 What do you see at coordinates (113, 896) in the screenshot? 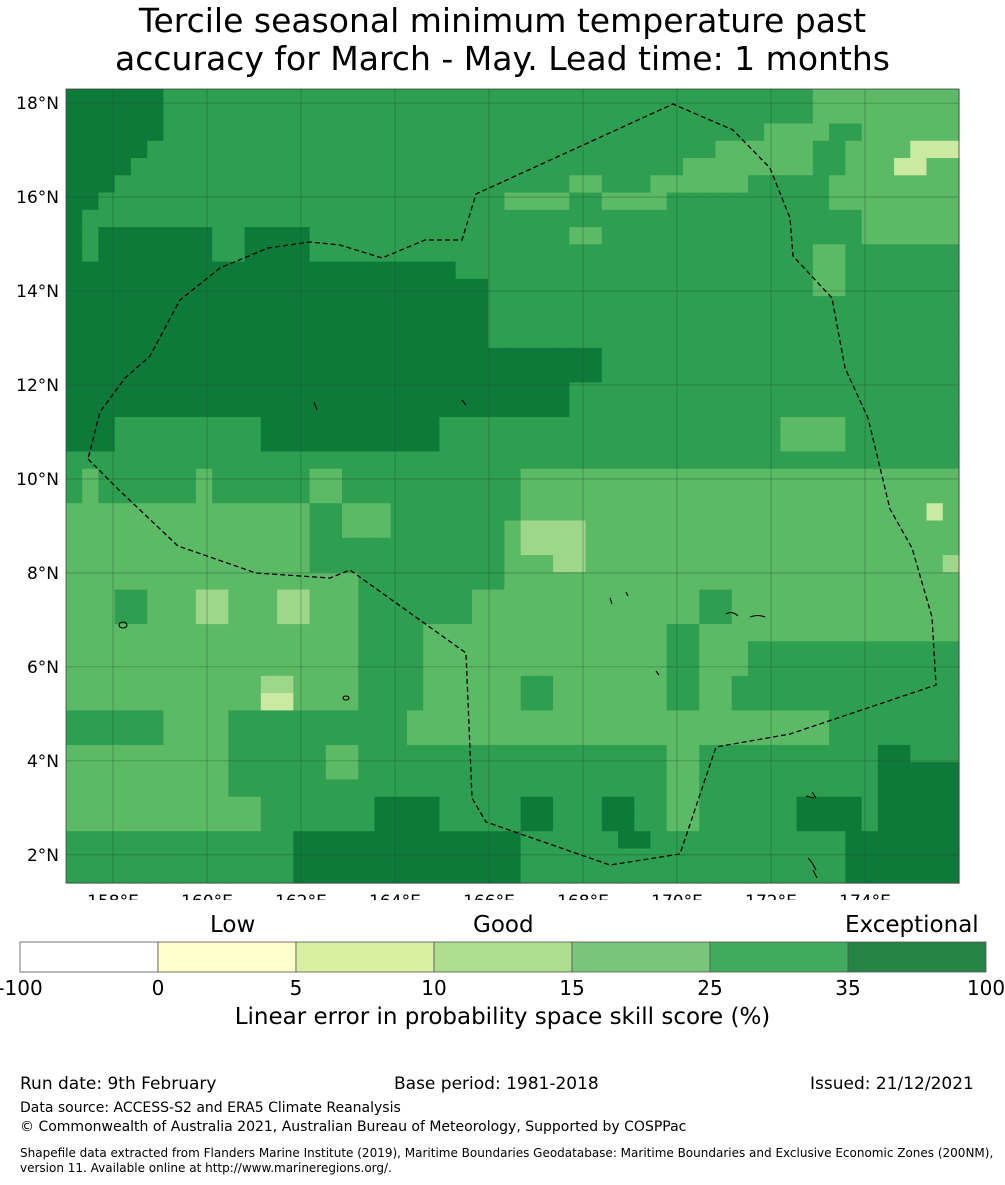
I see `longitude-label: 158°E` at bounding box center [113, 896].